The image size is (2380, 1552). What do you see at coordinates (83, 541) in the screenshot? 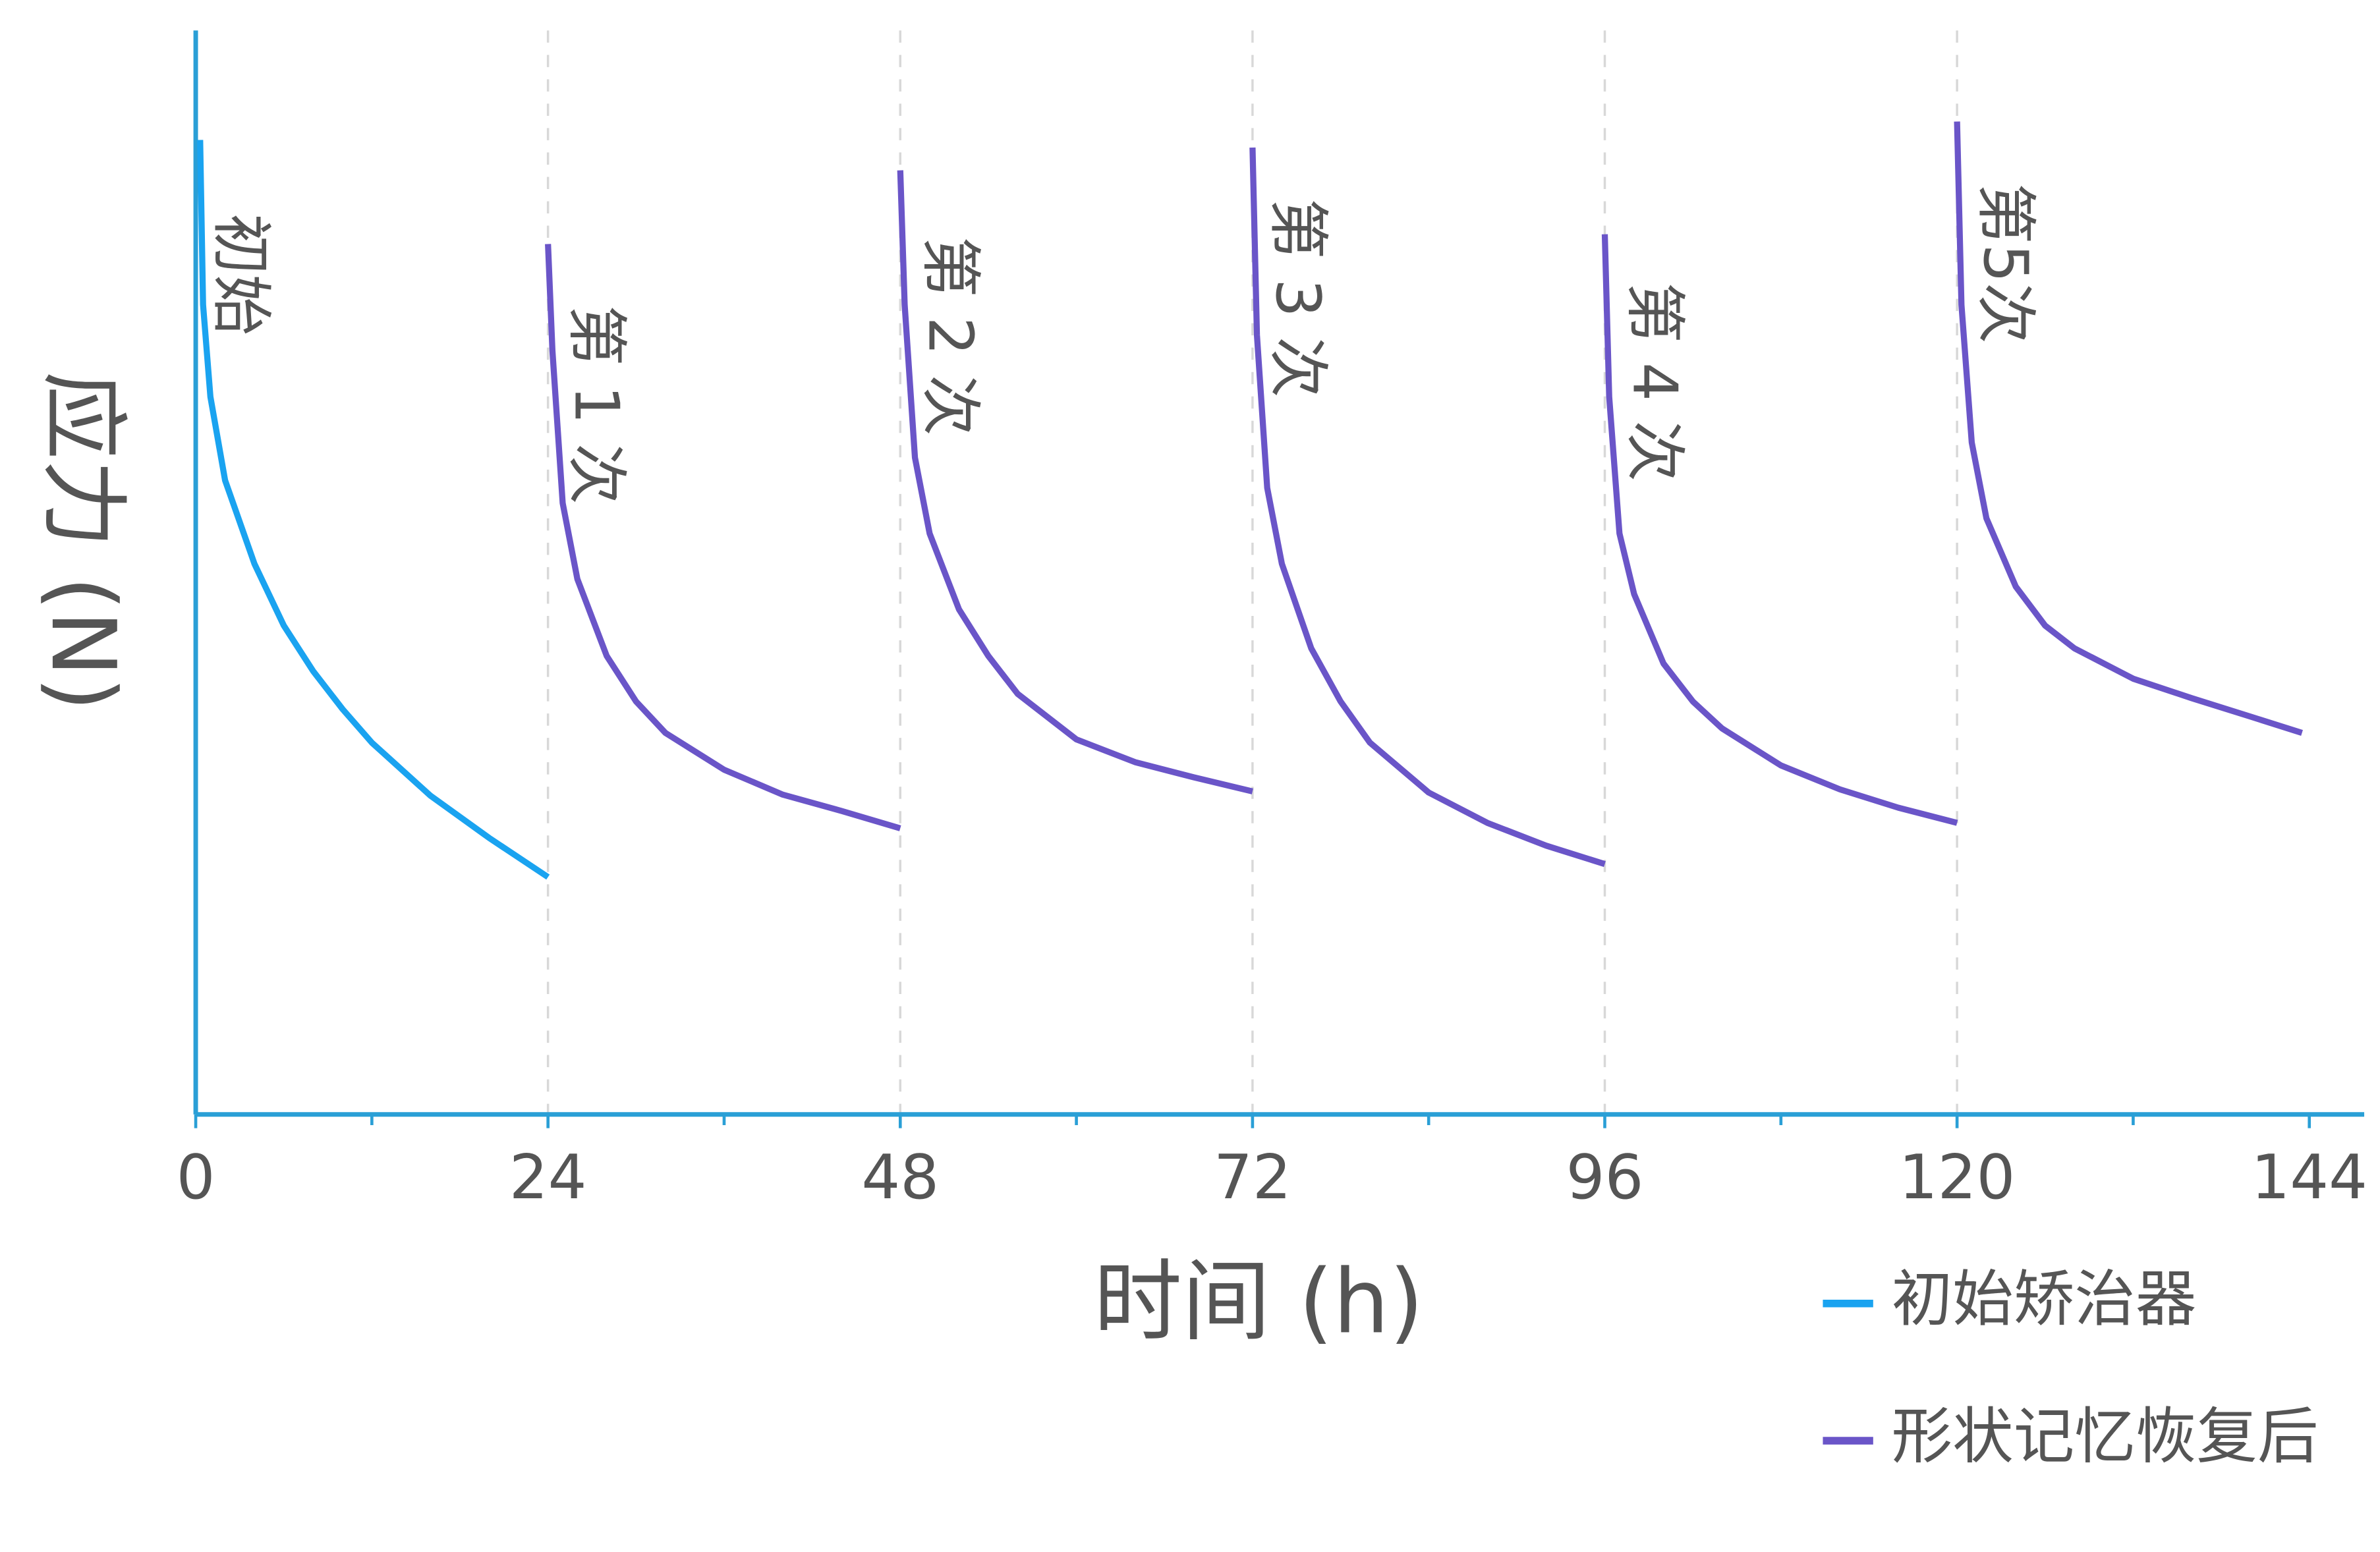
I see `y-axis-label: 应力 (N)` at bounding box center [83, 541].